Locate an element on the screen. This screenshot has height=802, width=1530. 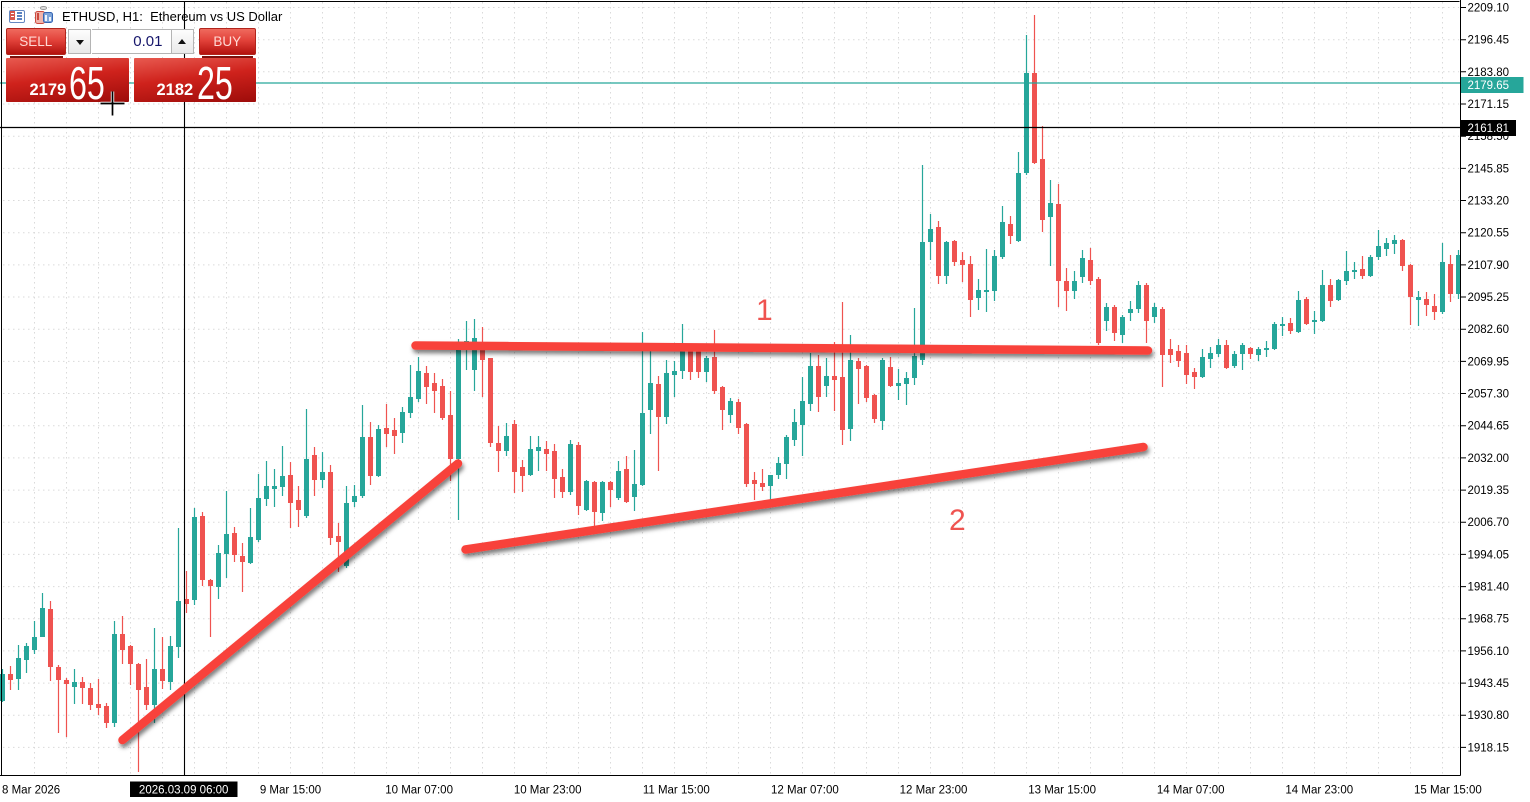
svg-text: 15 Mar 15:00 is located at coordinates (1448, 791).